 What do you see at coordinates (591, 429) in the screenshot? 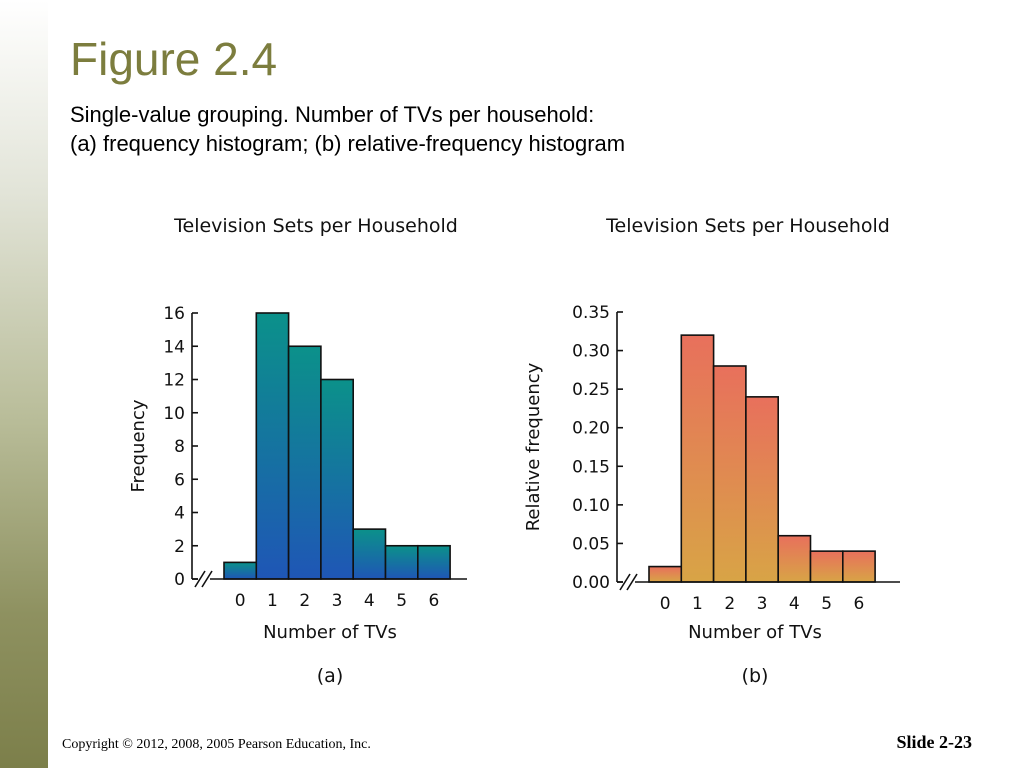
I see `y-tick-label: 0.20` at bounding box center [591, 429].